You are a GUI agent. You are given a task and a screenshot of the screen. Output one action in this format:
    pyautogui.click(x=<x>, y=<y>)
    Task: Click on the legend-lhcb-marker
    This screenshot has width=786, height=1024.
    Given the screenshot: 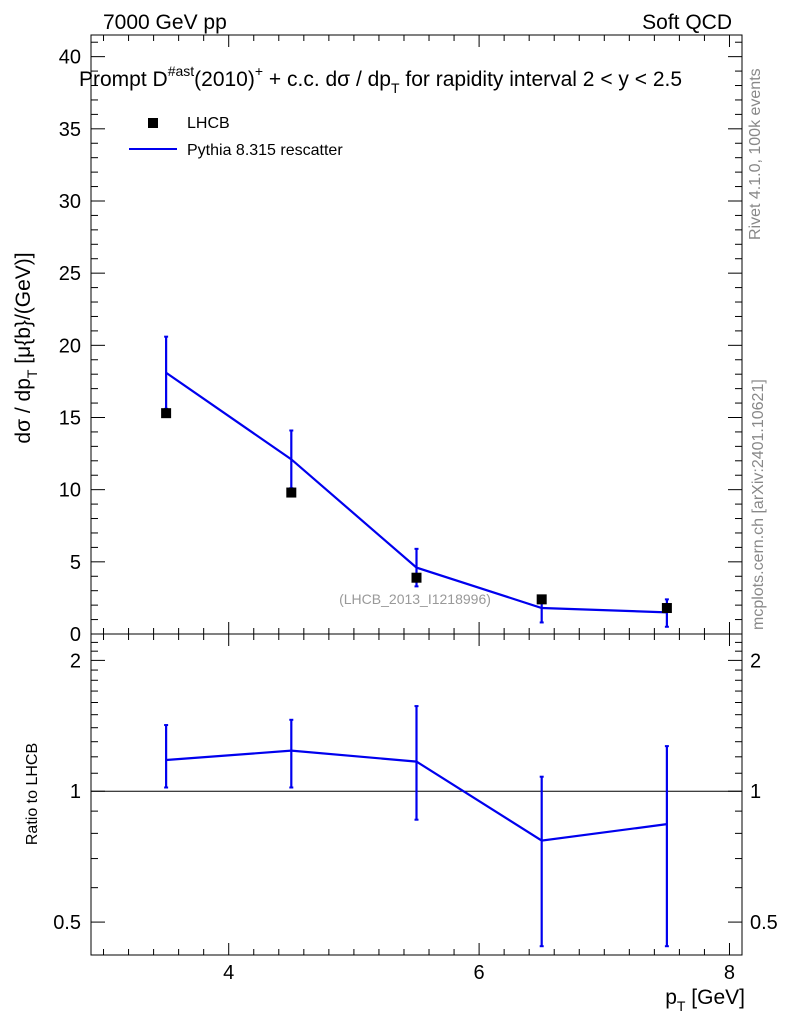 What is the action you would take?
    pyautogui.click(x=153, y=123)
    